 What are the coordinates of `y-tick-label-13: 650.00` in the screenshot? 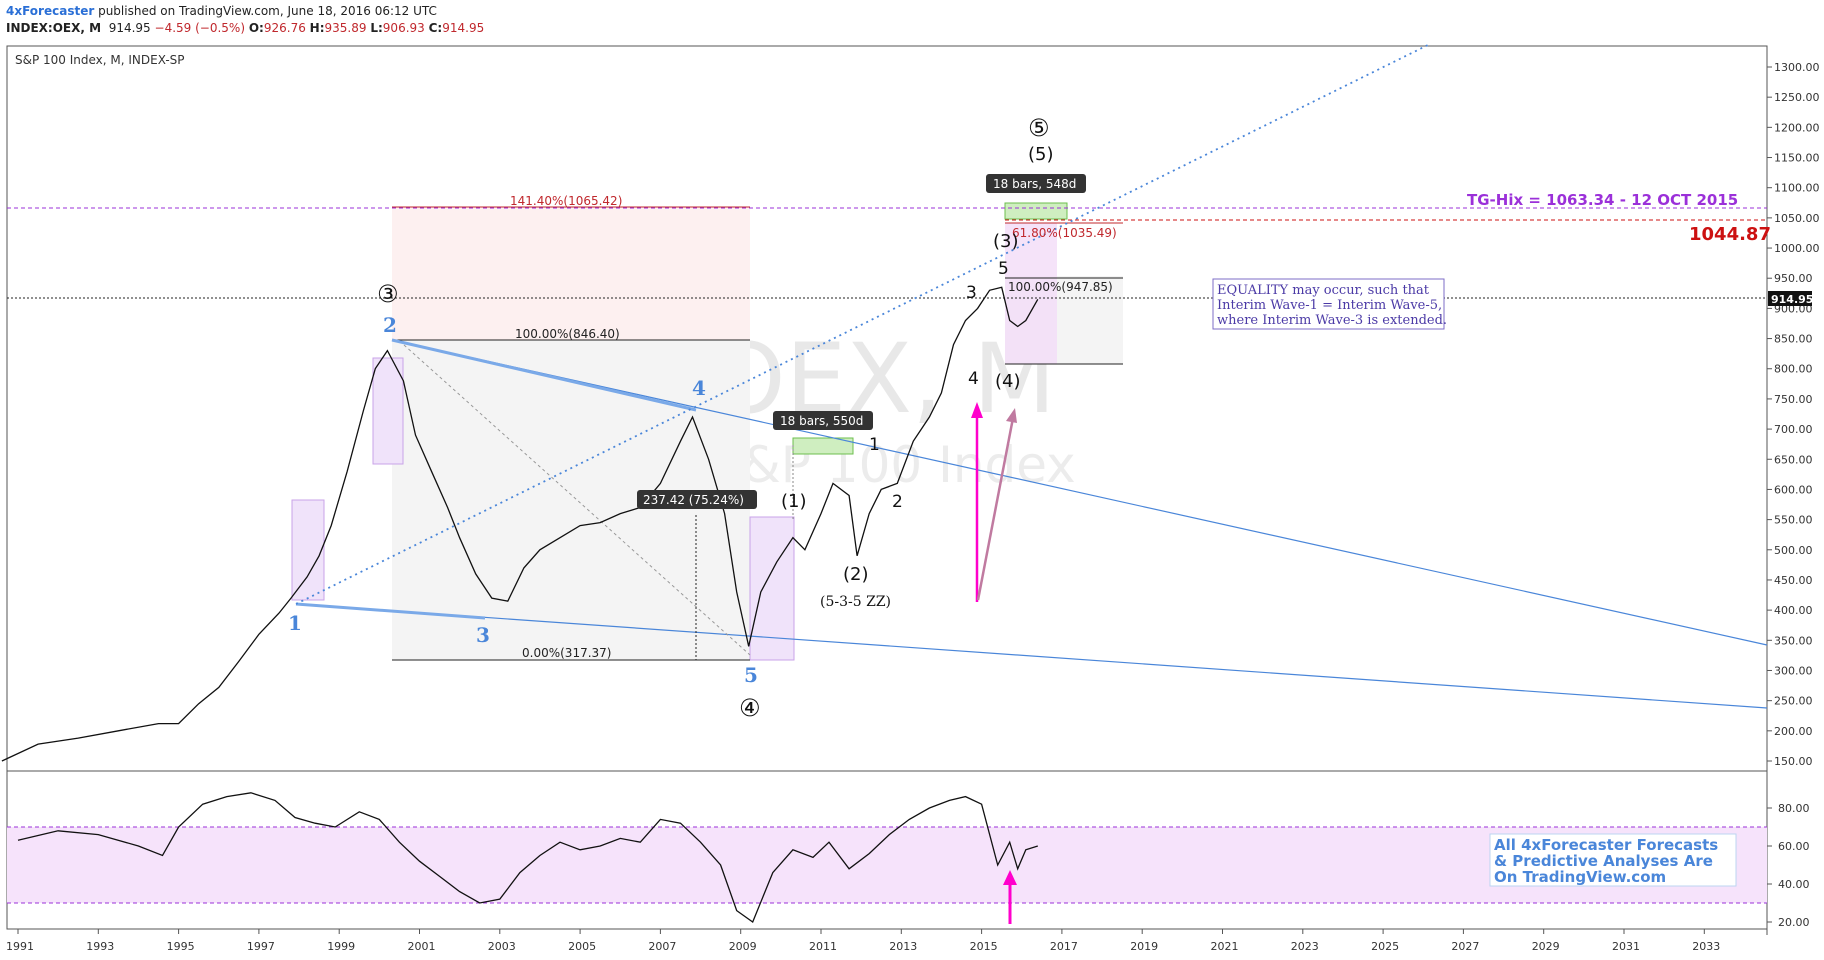 It's located at (1793, 459).